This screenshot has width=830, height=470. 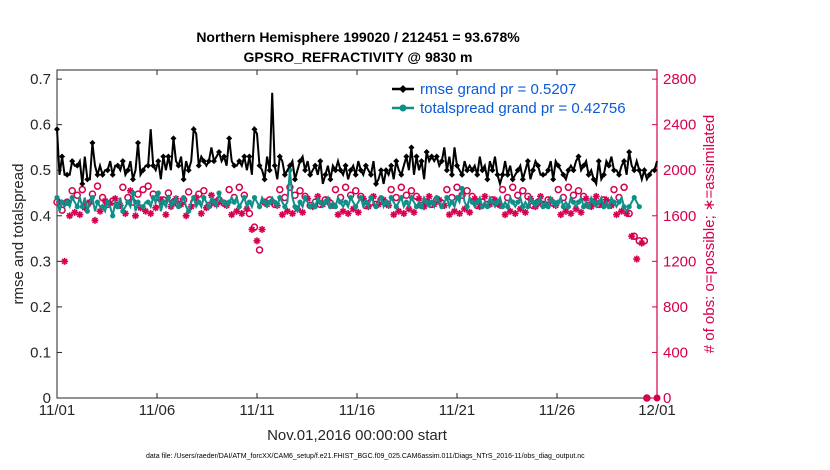 What do you see at coordinates (657, 398) in the screenshot?
I see `obs-zero-point` at bounding box center [657, 398].